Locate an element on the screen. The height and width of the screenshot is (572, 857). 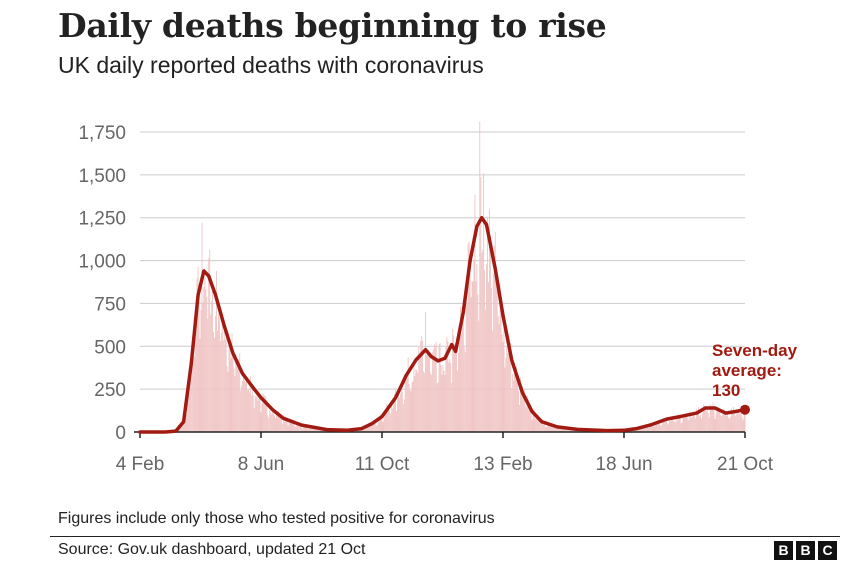
y-tick-label: 1,000 is located at coordinates (102, 262).